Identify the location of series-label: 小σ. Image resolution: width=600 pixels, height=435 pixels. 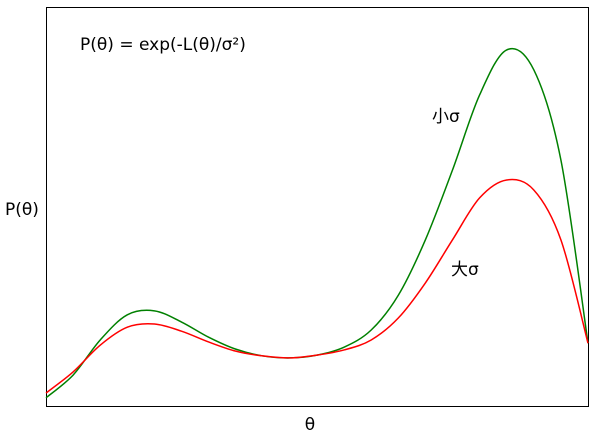
(446, 117).